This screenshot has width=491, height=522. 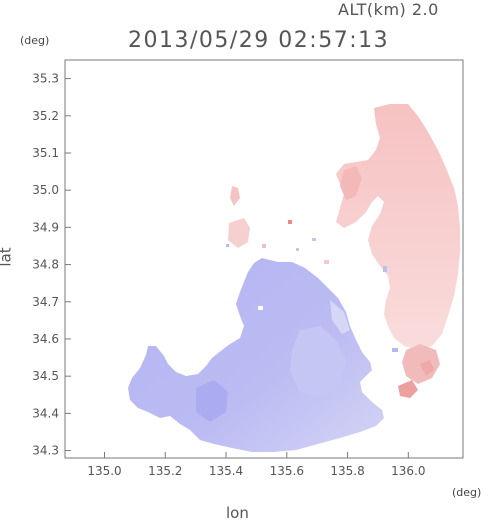 What do you see at coordinates (45, 451) in the screenshot?
I see `y-tick-label: 34.3` at bounding box center [45, 451].